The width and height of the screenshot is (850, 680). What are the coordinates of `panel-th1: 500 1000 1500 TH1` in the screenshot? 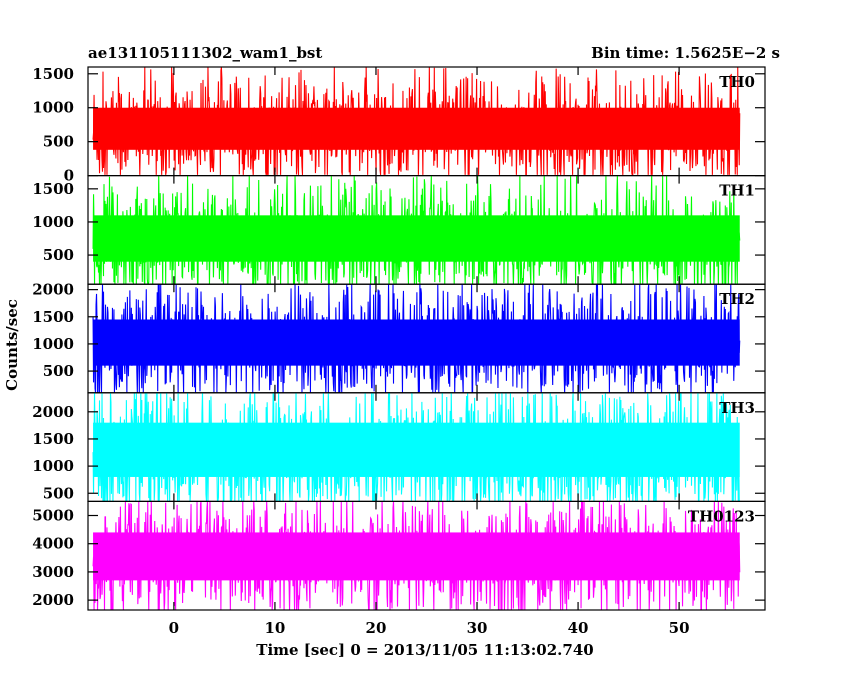 It's located at (399, 230).